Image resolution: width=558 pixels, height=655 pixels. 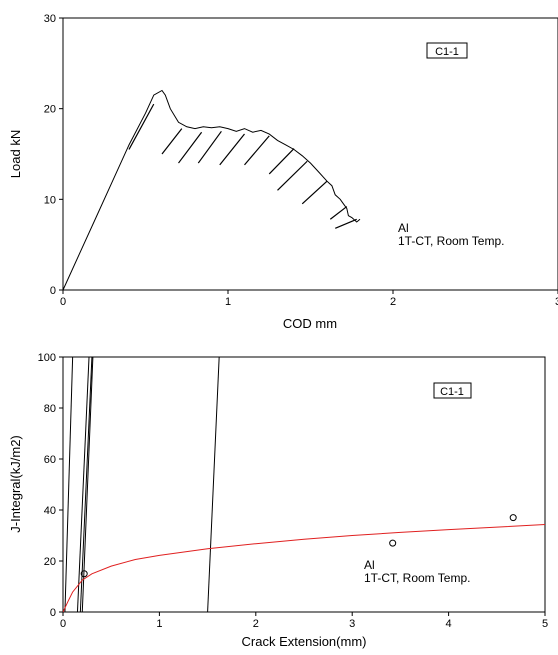 I want to click on bottom-y-tick-label: 40, so click(x=50, y=511).